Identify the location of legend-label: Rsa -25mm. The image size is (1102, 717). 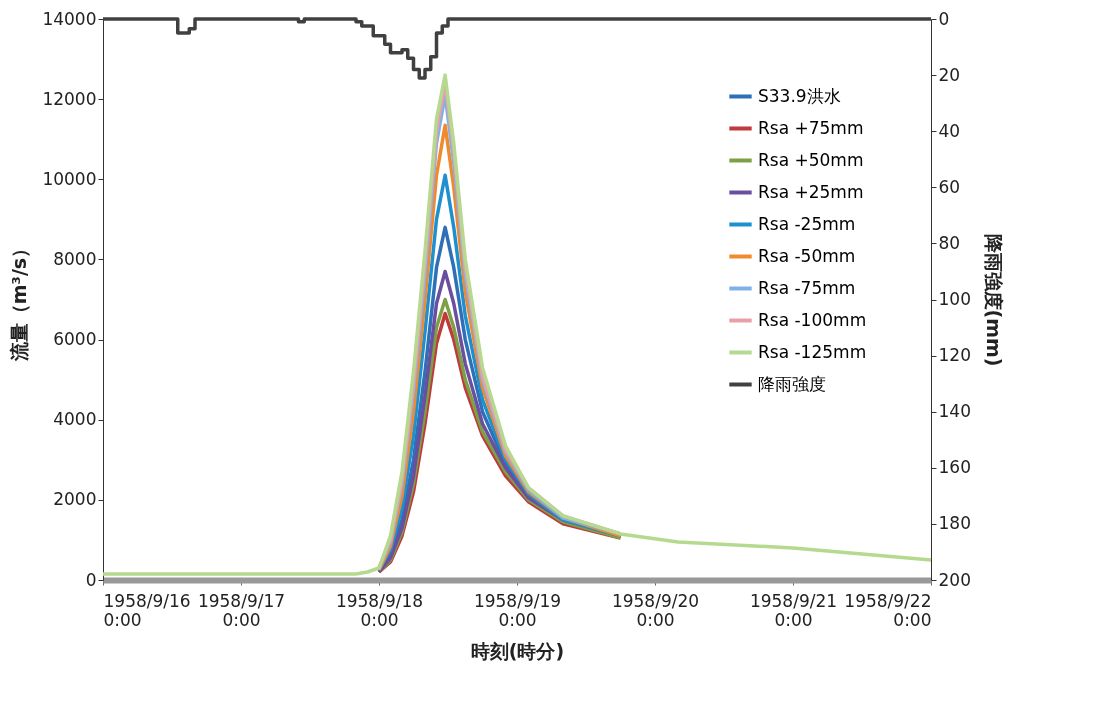
(807, 223).